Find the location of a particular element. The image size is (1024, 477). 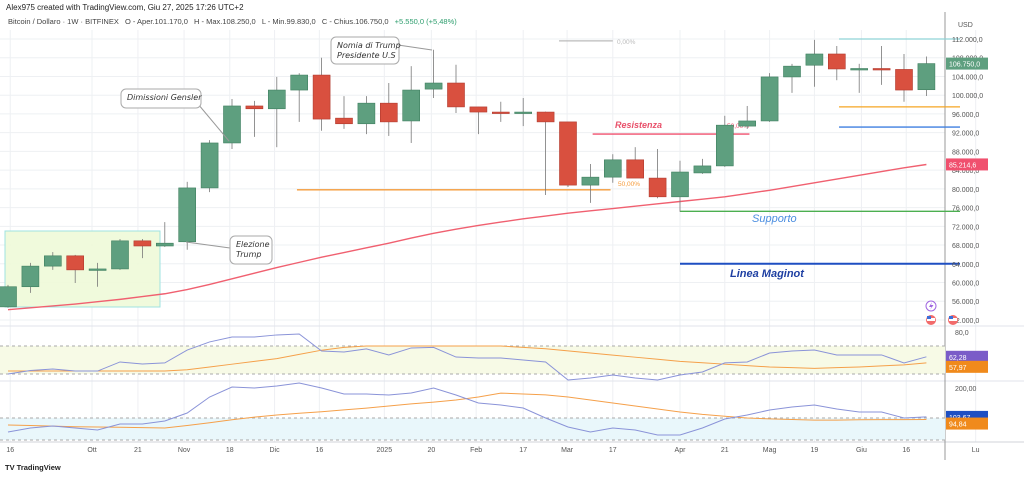

price-tick-label: 64.000,0 is located at coordinates (965, 265).